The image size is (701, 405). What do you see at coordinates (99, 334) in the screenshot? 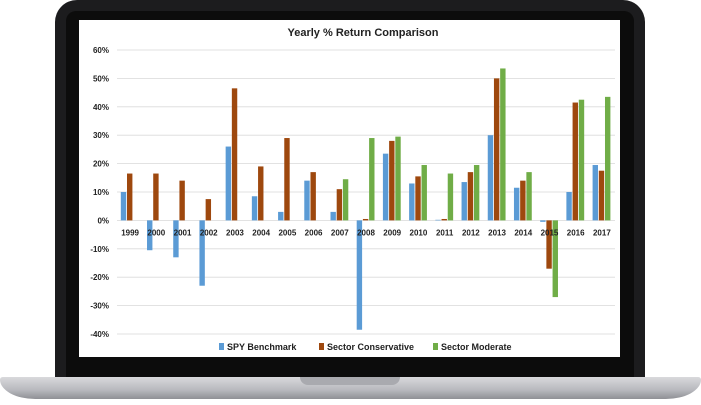
I see `y-tick-label: -40%` at bounding box center [99, 334].